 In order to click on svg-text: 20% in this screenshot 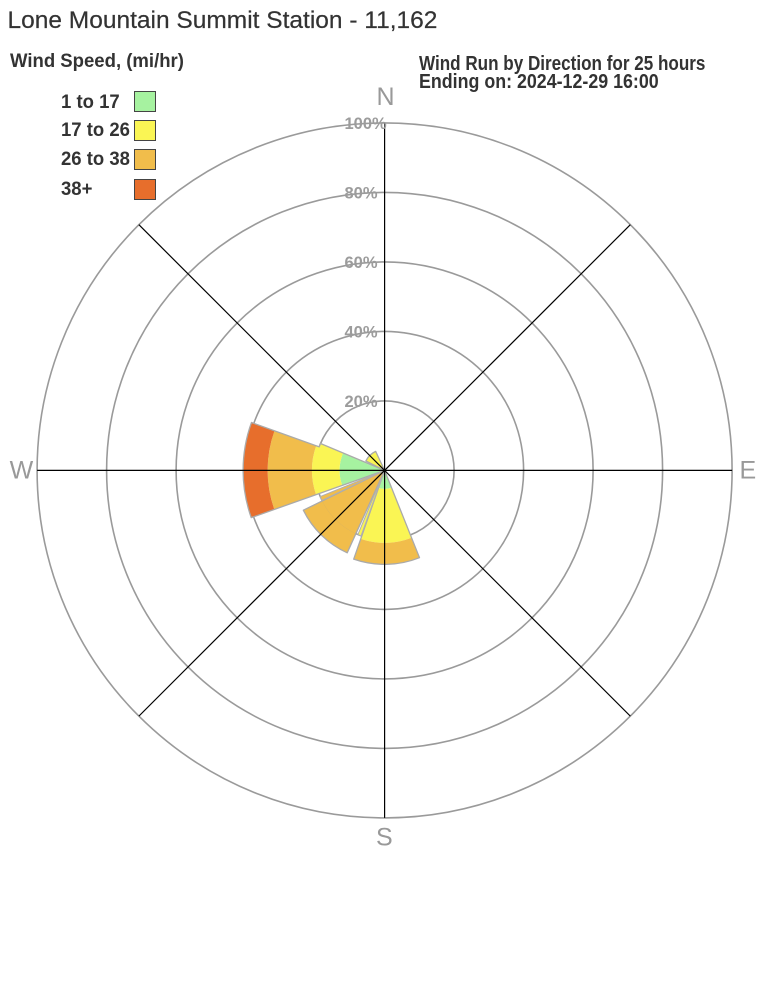, I will do `click(361, 402)`.